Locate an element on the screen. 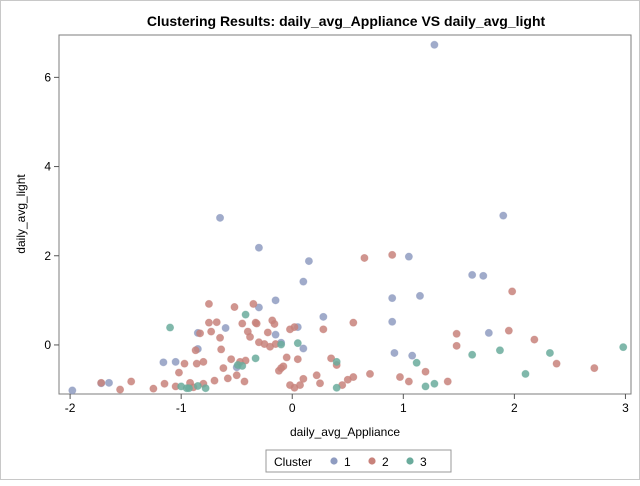  x-tick-label: -1 is located at coordinates (181, 408).